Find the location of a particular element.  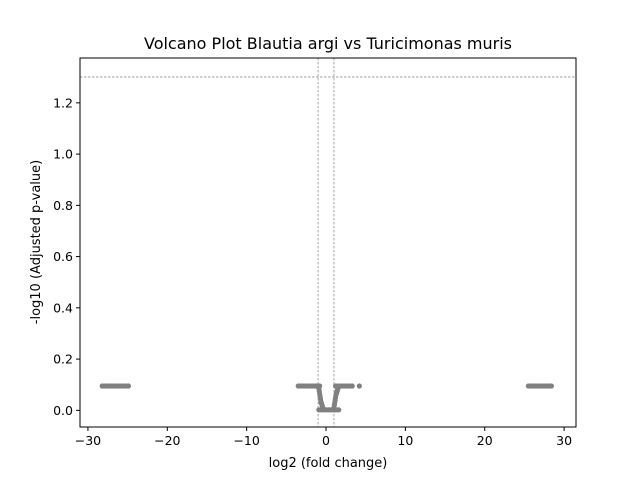

y-tick-label: 0.2 is located at coordinates (63, 359).